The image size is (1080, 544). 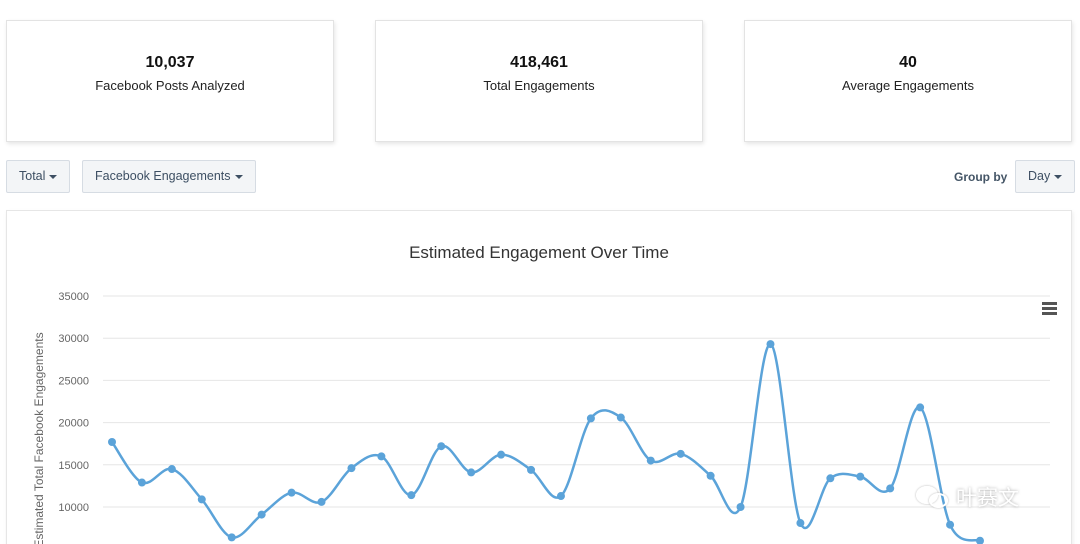 What do you see at coordinates (73, 466) in the screenshot?
I see `y-tick-label: 15000` at bounding box center [73, 466].